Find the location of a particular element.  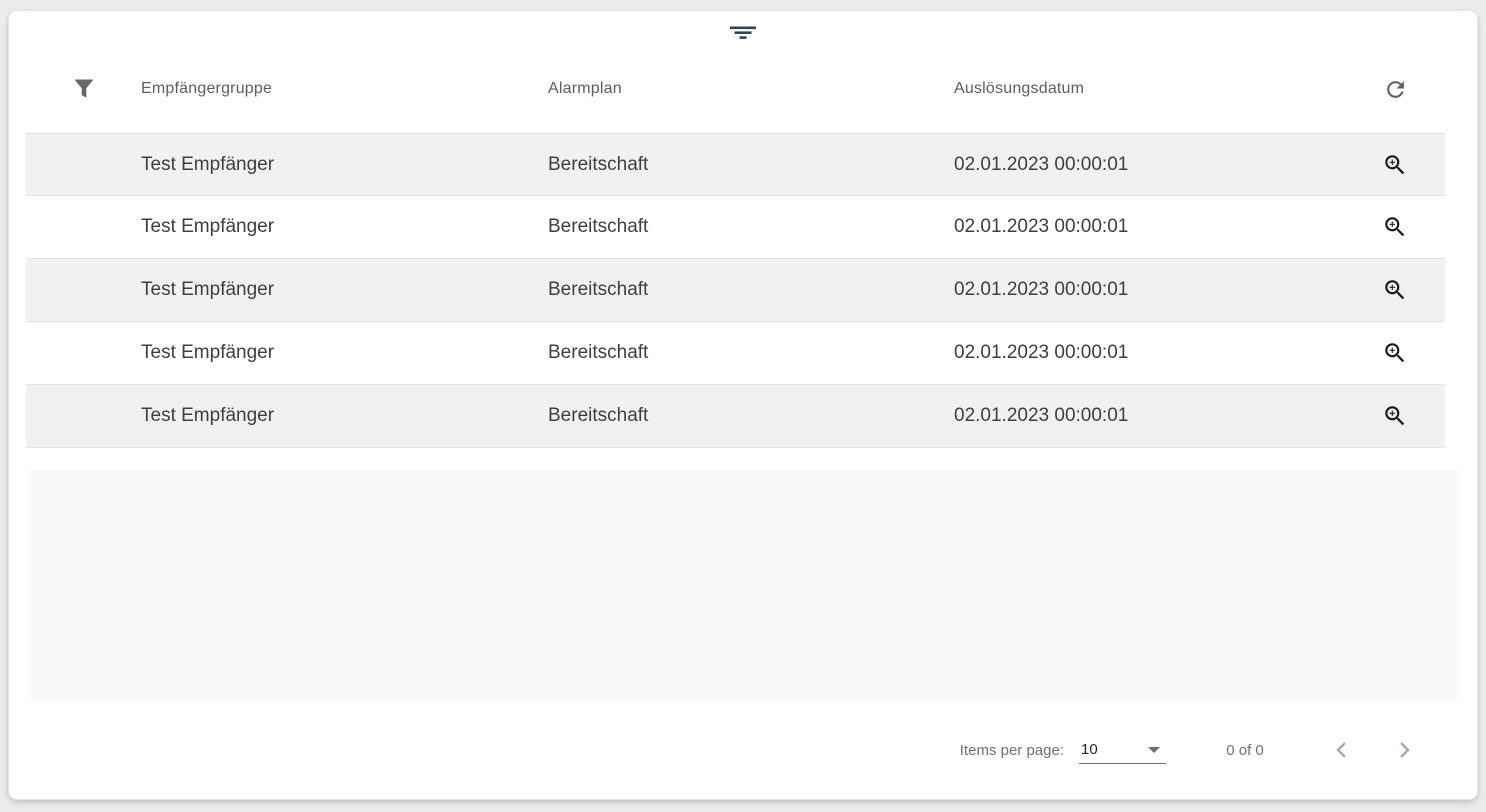

filter-list-icon is located at coordinates (743, 32).